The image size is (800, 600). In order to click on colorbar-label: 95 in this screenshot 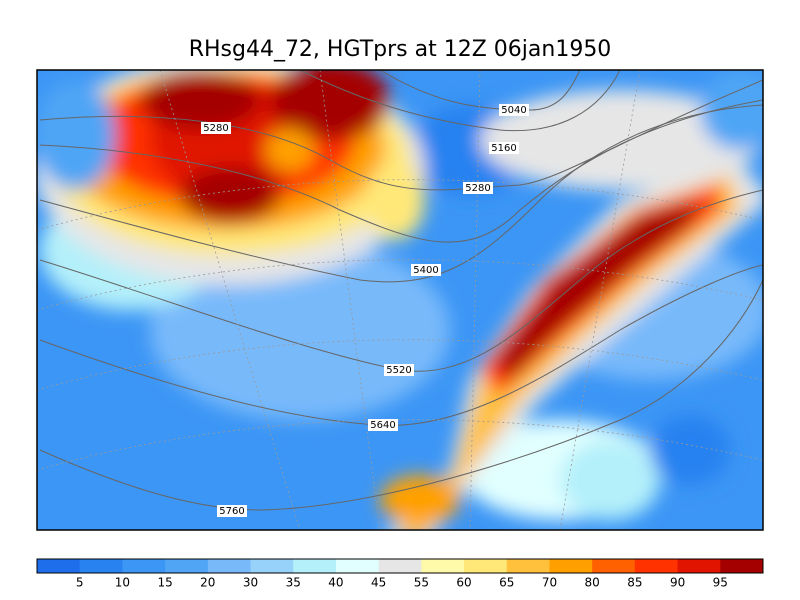, I will do `click(720, 583)`.